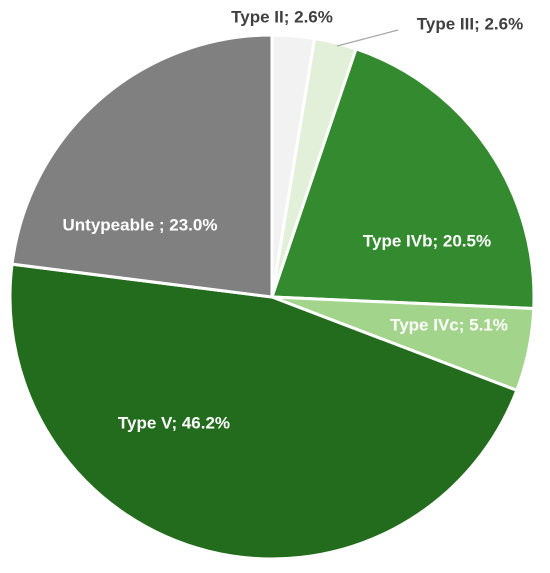 The width and height of the screenshot is (550, 573). Describe the element at coordinates (367, 38) in the screenshot. I see `leader-line` at that location.